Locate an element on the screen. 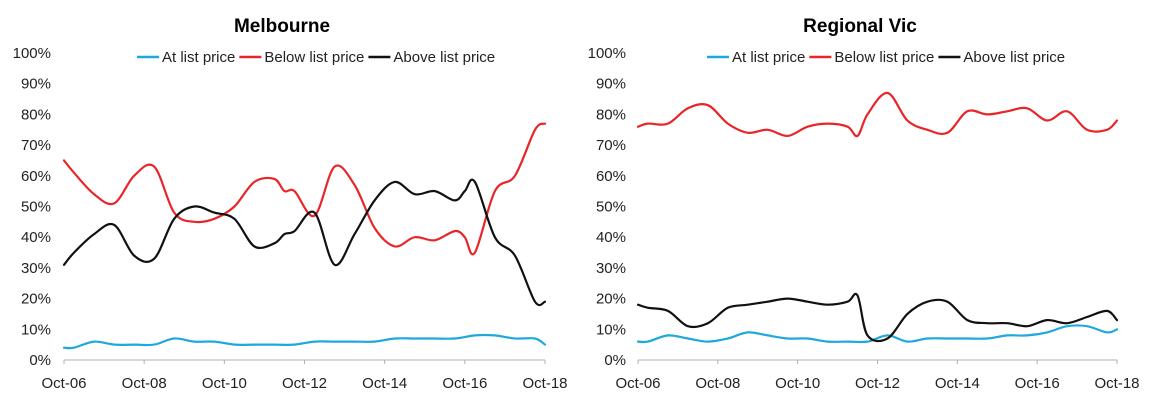  chart-title: Melbourne is located at coordinates (282, 26).